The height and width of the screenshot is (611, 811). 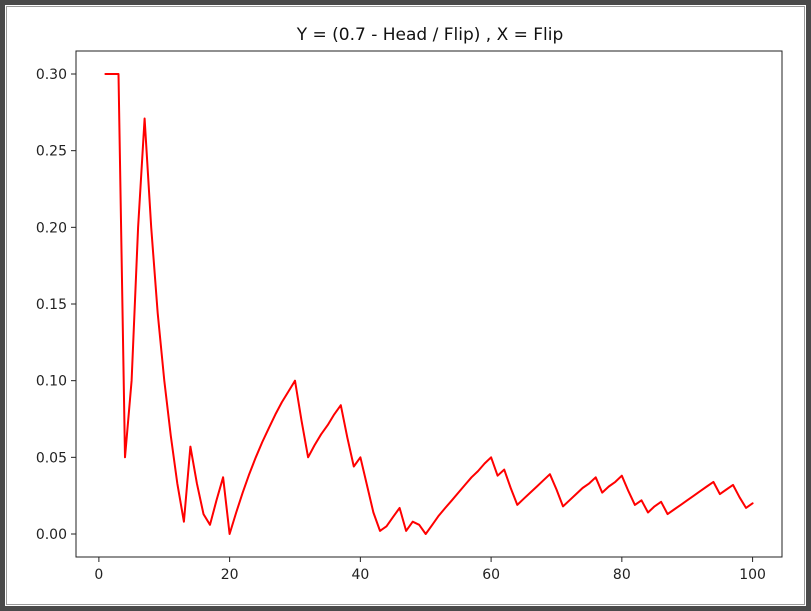 I want to click on y-axis: 0.00 0.05 0.10 0.15 0.20 0.25 0.30, so click(x=56, y=305).